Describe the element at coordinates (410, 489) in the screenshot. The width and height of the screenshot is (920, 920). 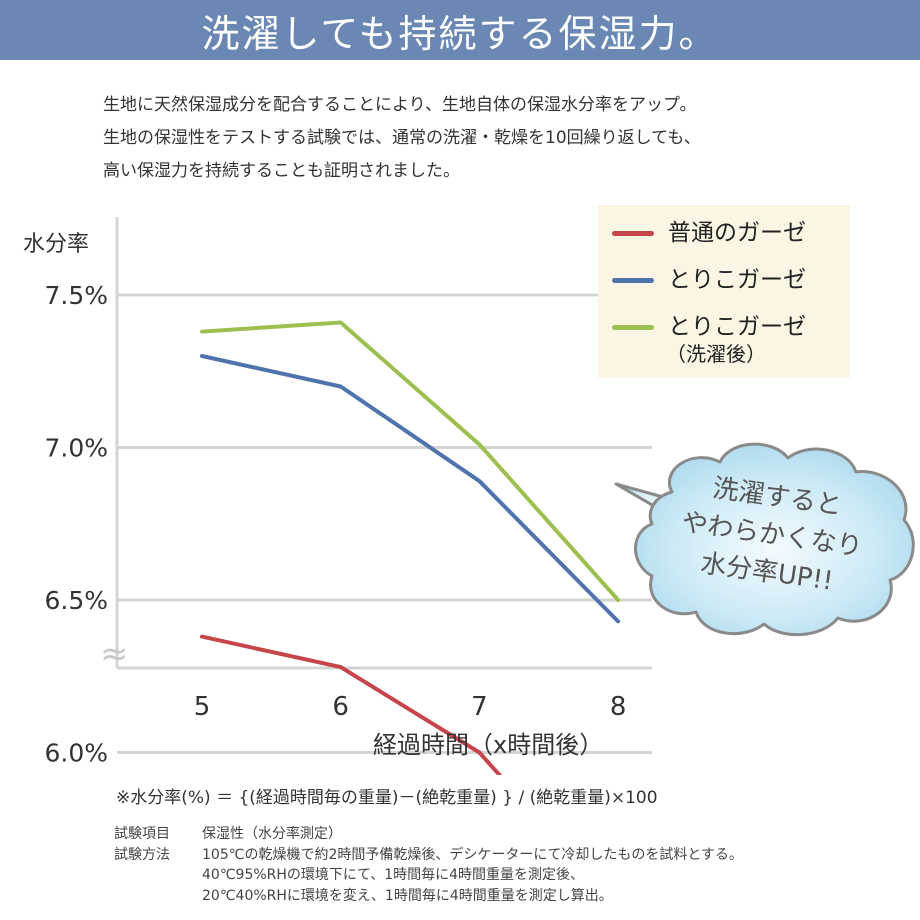
I see `series-line-toriko-gauze` at that location.